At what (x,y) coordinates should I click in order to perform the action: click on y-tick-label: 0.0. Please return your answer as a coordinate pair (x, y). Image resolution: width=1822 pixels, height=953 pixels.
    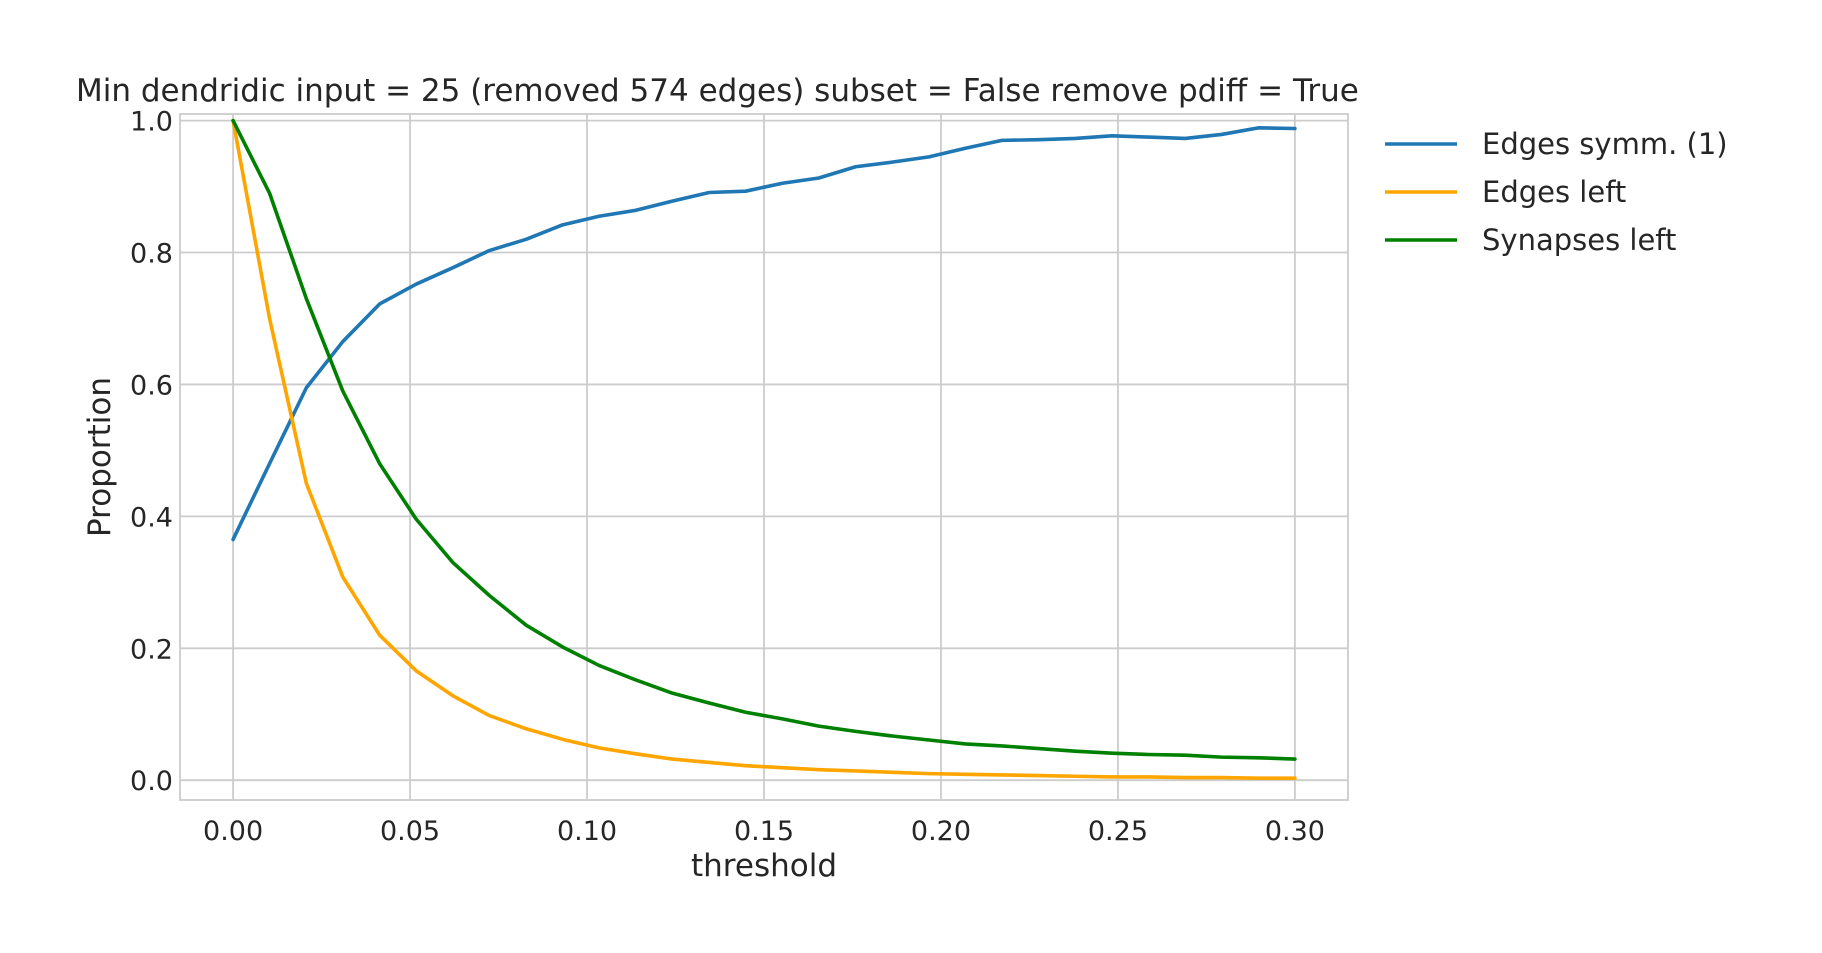
    Looking at the image, I should click on (151, 781).